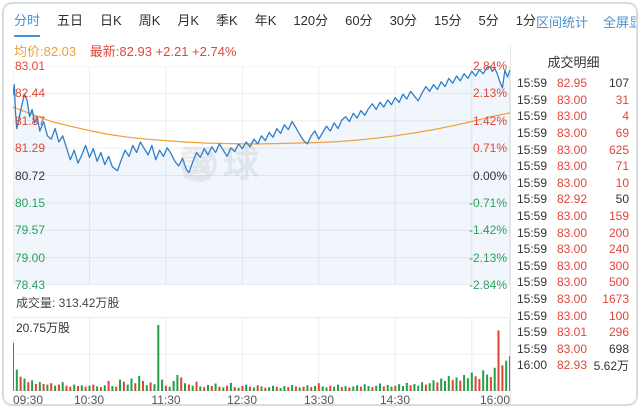 This screenshot has width=640, height=410. What do you see at coordinates (618, 265) in the screenshot?
I see `trade-volume: 300` at bounding box center [618, 265].